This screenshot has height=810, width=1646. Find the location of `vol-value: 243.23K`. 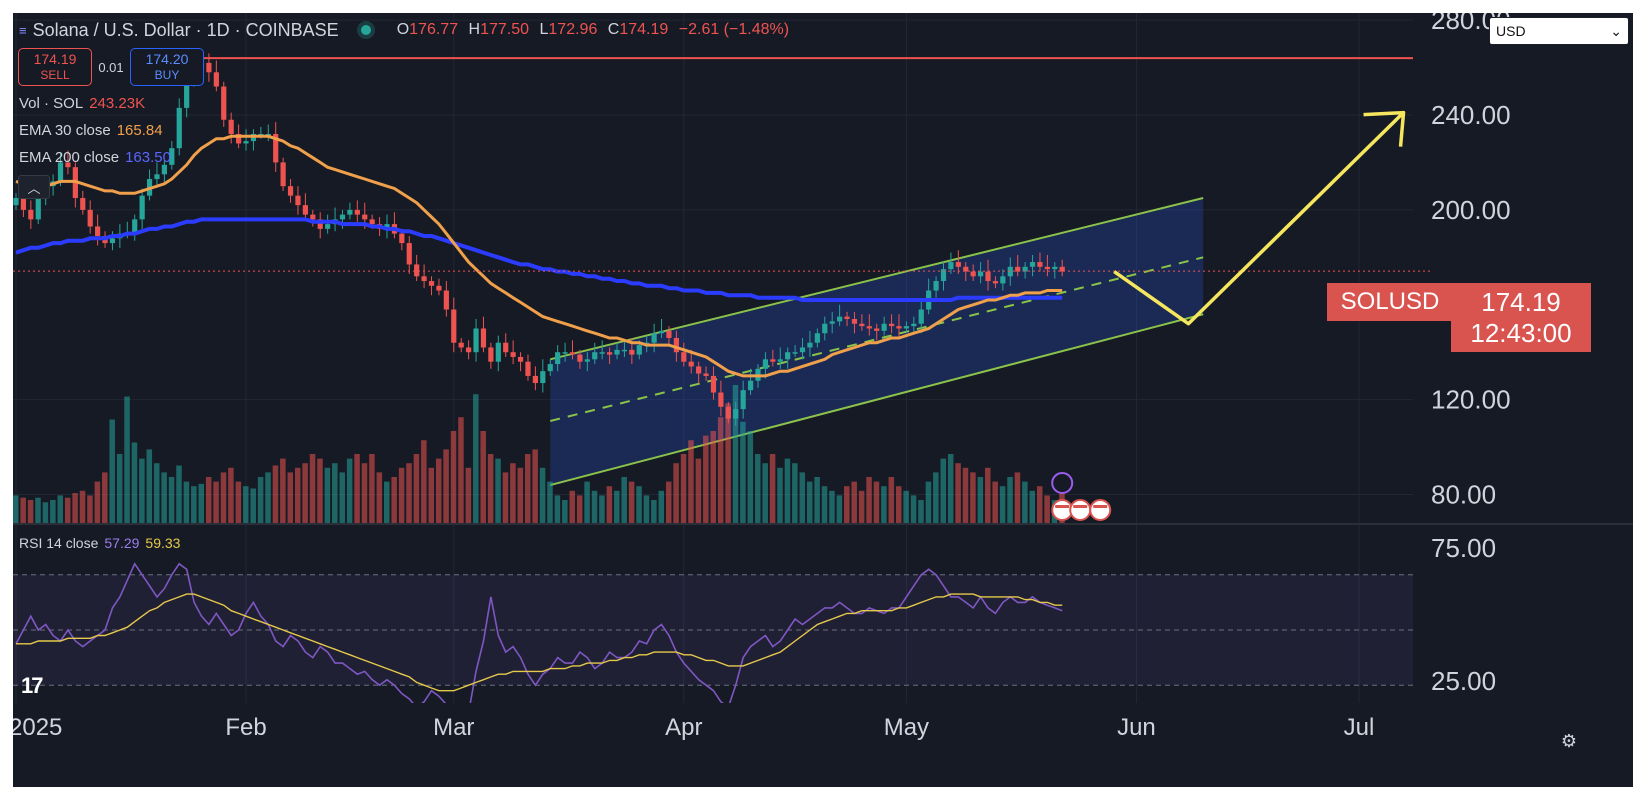

vol-value: 243.23K is located at coordinates (117, 103).